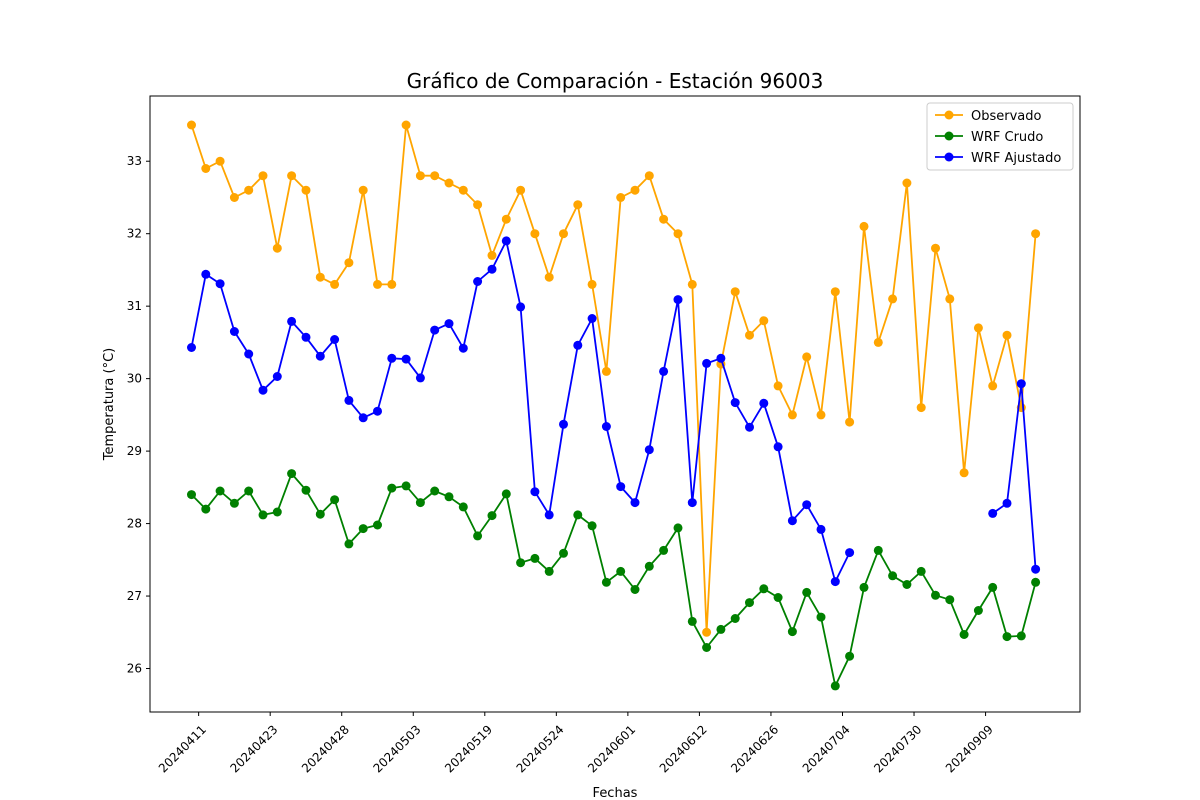 The height and width of the screenshot is (800, 1200). Describe the element at coordinates (540, 748) in the screenshot. I see `x-tick-label: 20240524` at that location.